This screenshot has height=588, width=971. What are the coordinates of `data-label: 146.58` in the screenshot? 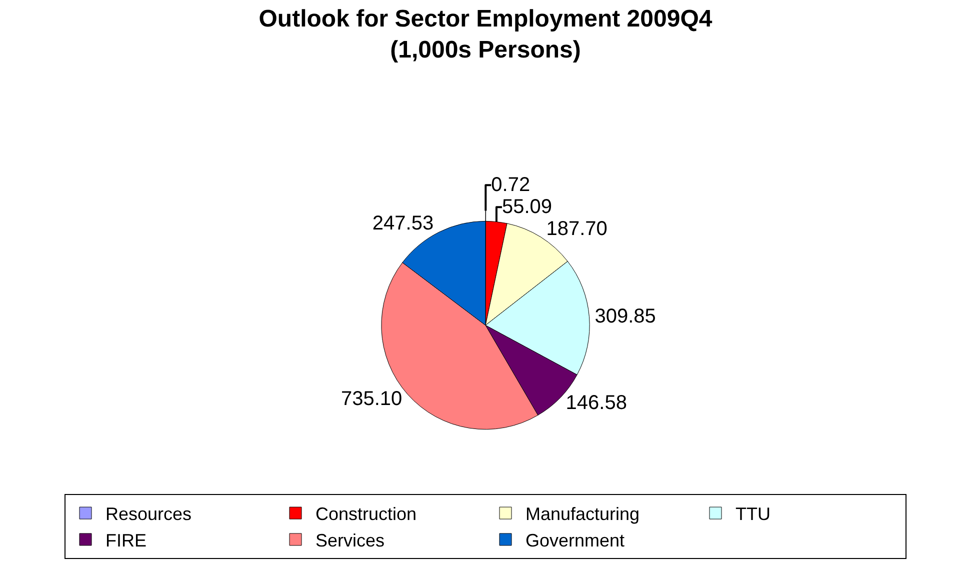 It's located at (596, 403).